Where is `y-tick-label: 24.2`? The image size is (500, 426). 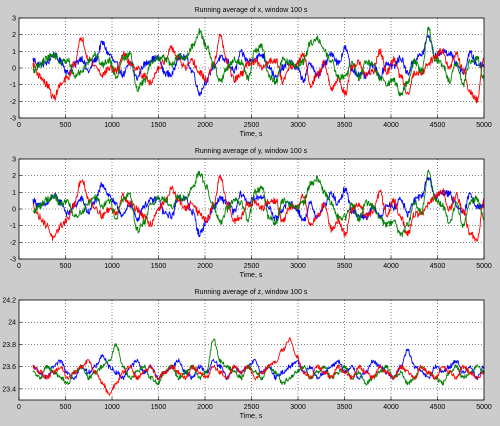 y-tick-label: 24.2 is located at coordinates (9, 301).